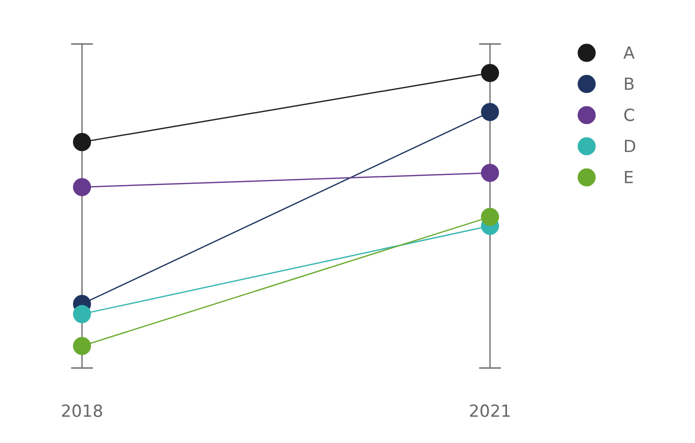 This screenshot has height=443, width=695. Describe the element at coordinates (629, 115) in the screenshot. I see `legend-label: C` at that location.